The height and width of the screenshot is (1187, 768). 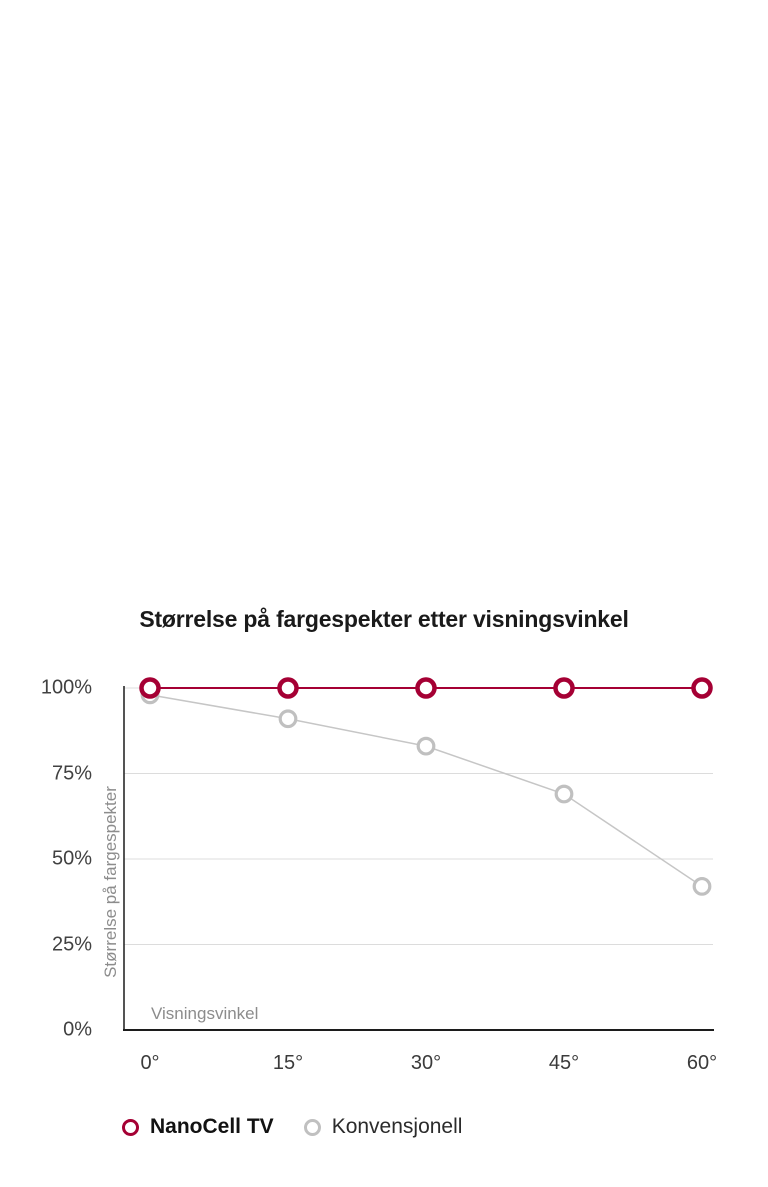 What do you see at coordinates (702, 886) in the screenshot?
I see `data-point-konvensjonell-60°` at bounding box center [702, 886].